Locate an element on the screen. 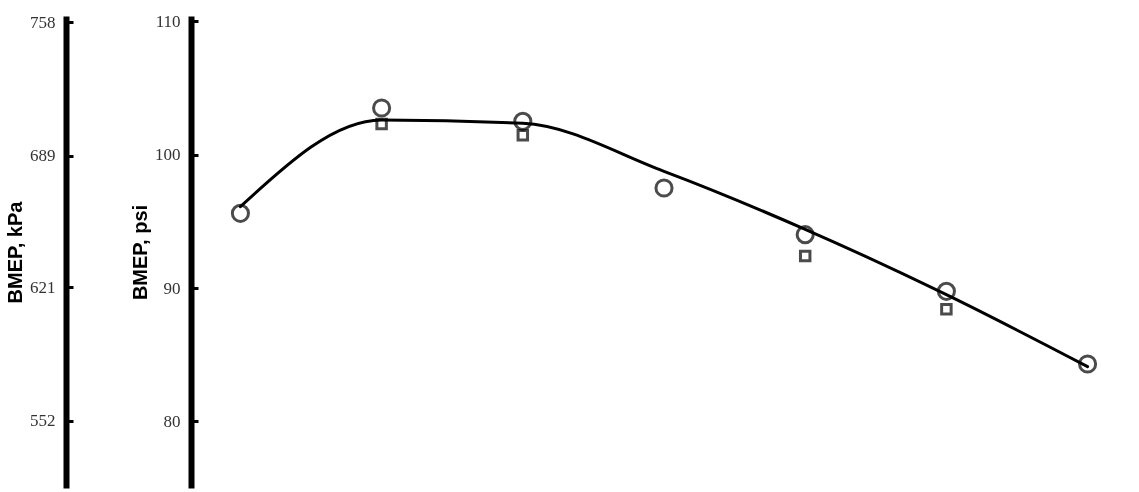  y-tick-label: 80 is located at coordinates (172, 421).